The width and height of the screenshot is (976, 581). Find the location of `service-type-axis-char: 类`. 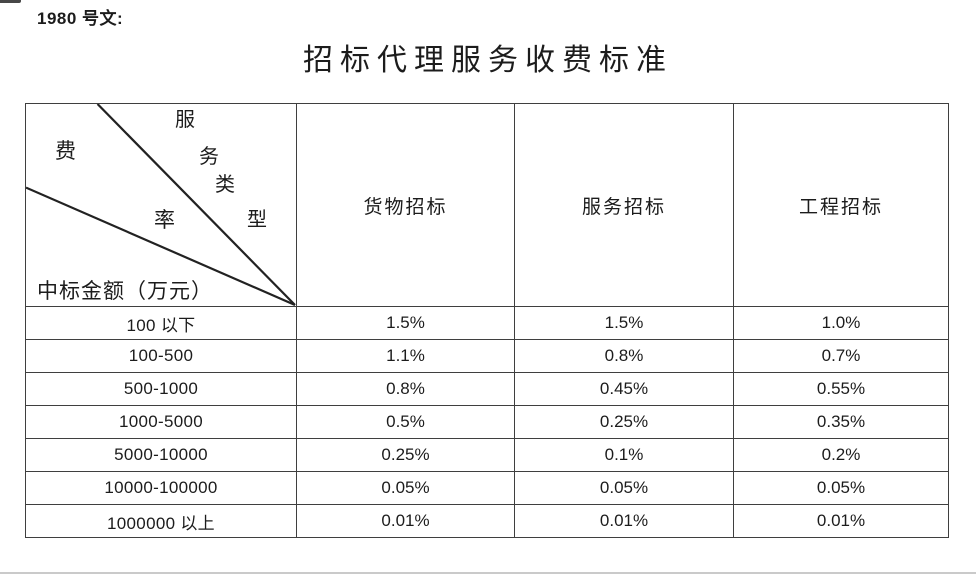

service-type-axis-char: 类 is located at coordinates (226, 185).